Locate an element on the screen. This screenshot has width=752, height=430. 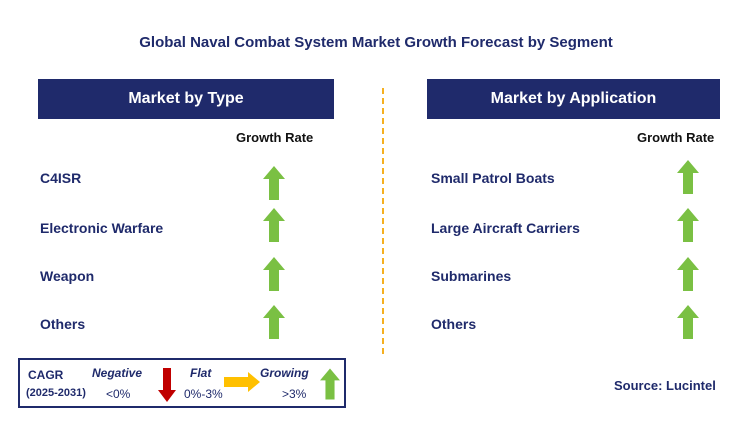
red-down-arrow-icon is located at coordinates (167, 385).